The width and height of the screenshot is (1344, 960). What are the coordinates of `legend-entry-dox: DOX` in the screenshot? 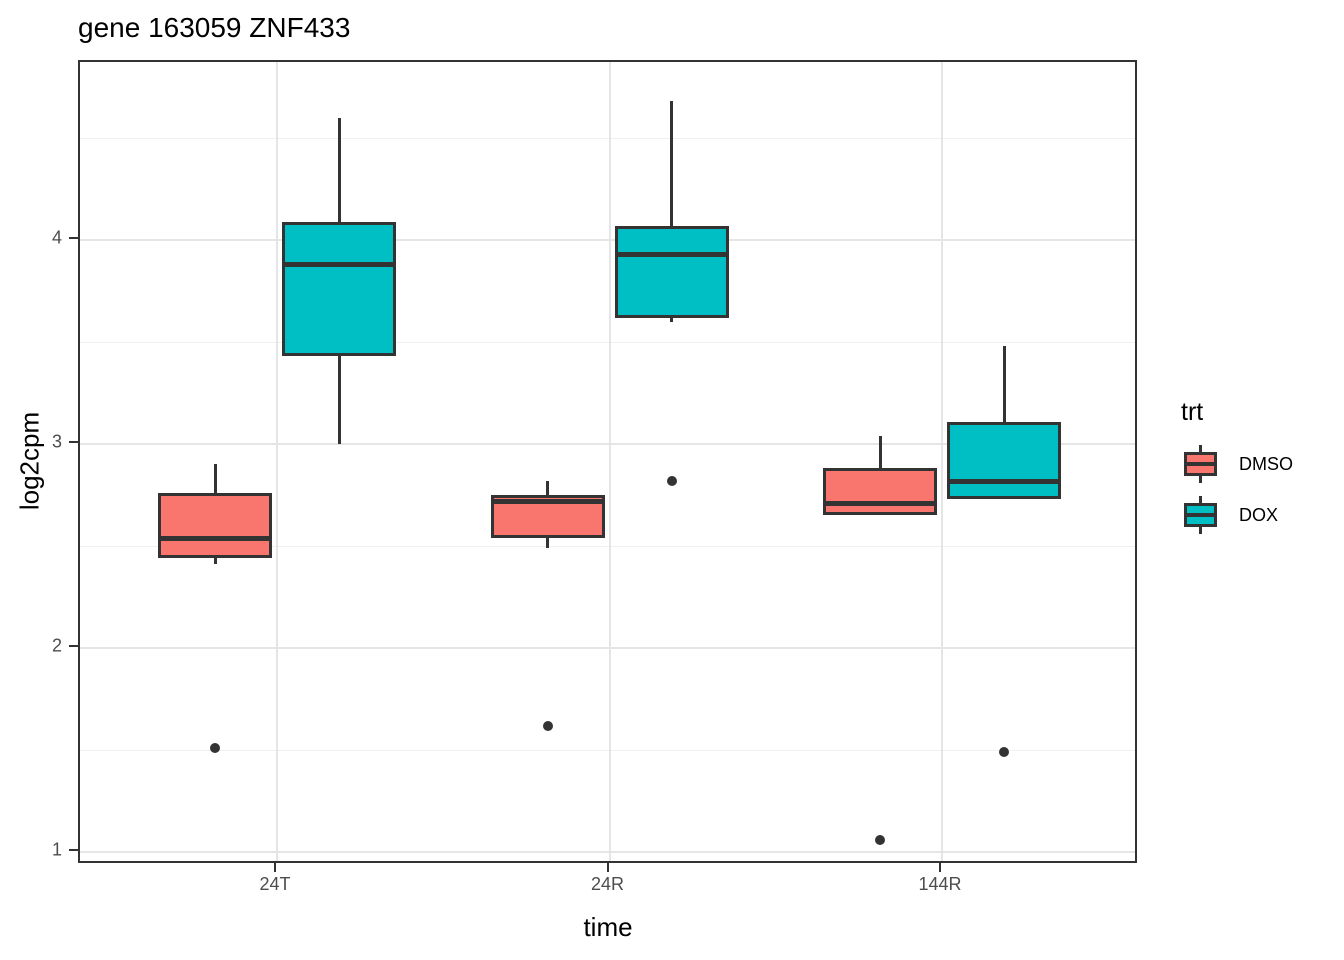 It's located at (1237, 515).